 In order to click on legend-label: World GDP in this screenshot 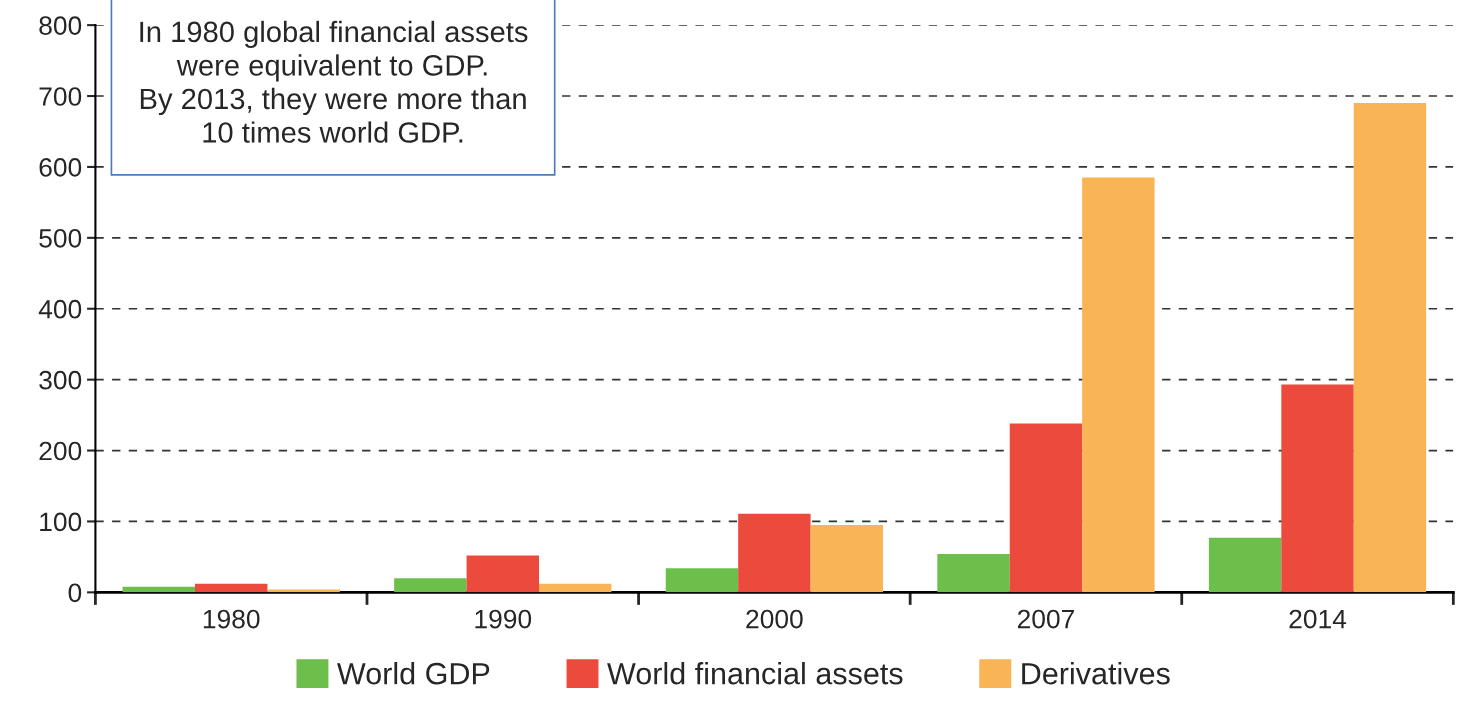, I will do `click(413, 673)`.